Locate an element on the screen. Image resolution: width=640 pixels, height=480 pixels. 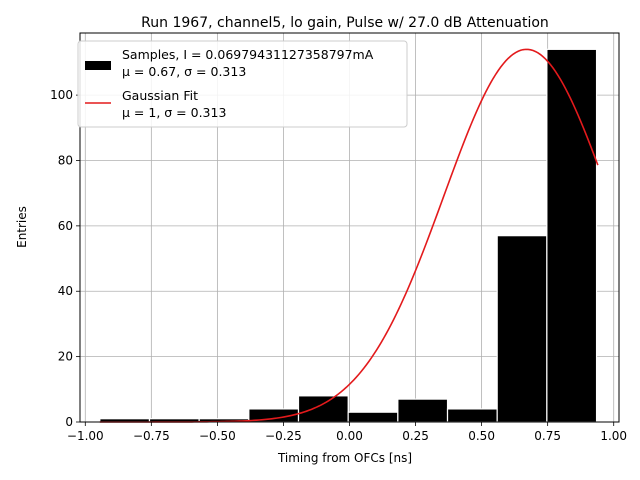
x-axis-label: Timing from OFCs [ns] is located at coordinates (344, 458).